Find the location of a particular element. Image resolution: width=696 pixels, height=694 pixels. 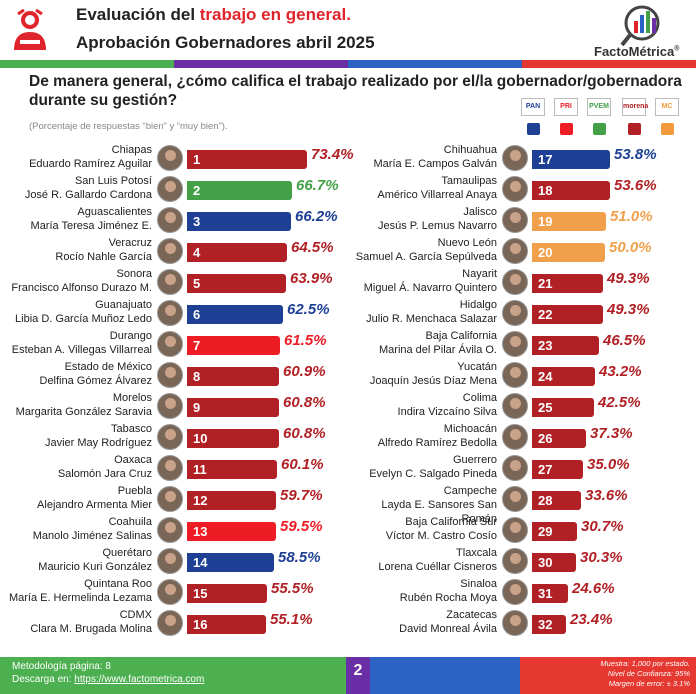

footer-purple-panel is located at coordinates (358, 675).